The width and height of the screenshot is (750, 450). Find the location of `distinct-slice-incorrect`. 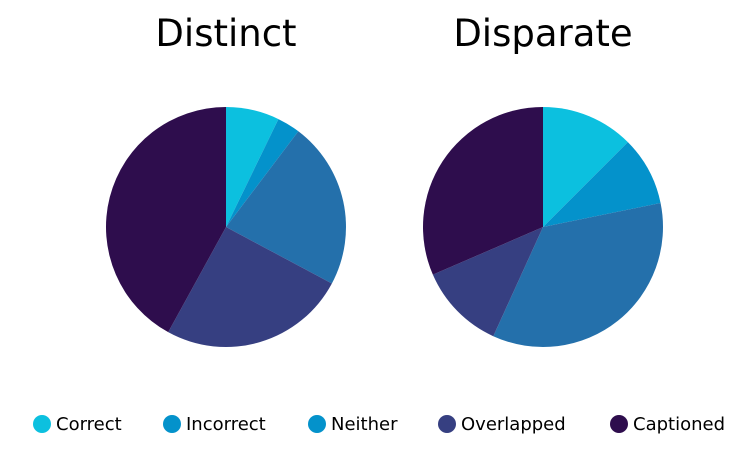

distinct-slice-incorrect is located at coordinates (262, 173).